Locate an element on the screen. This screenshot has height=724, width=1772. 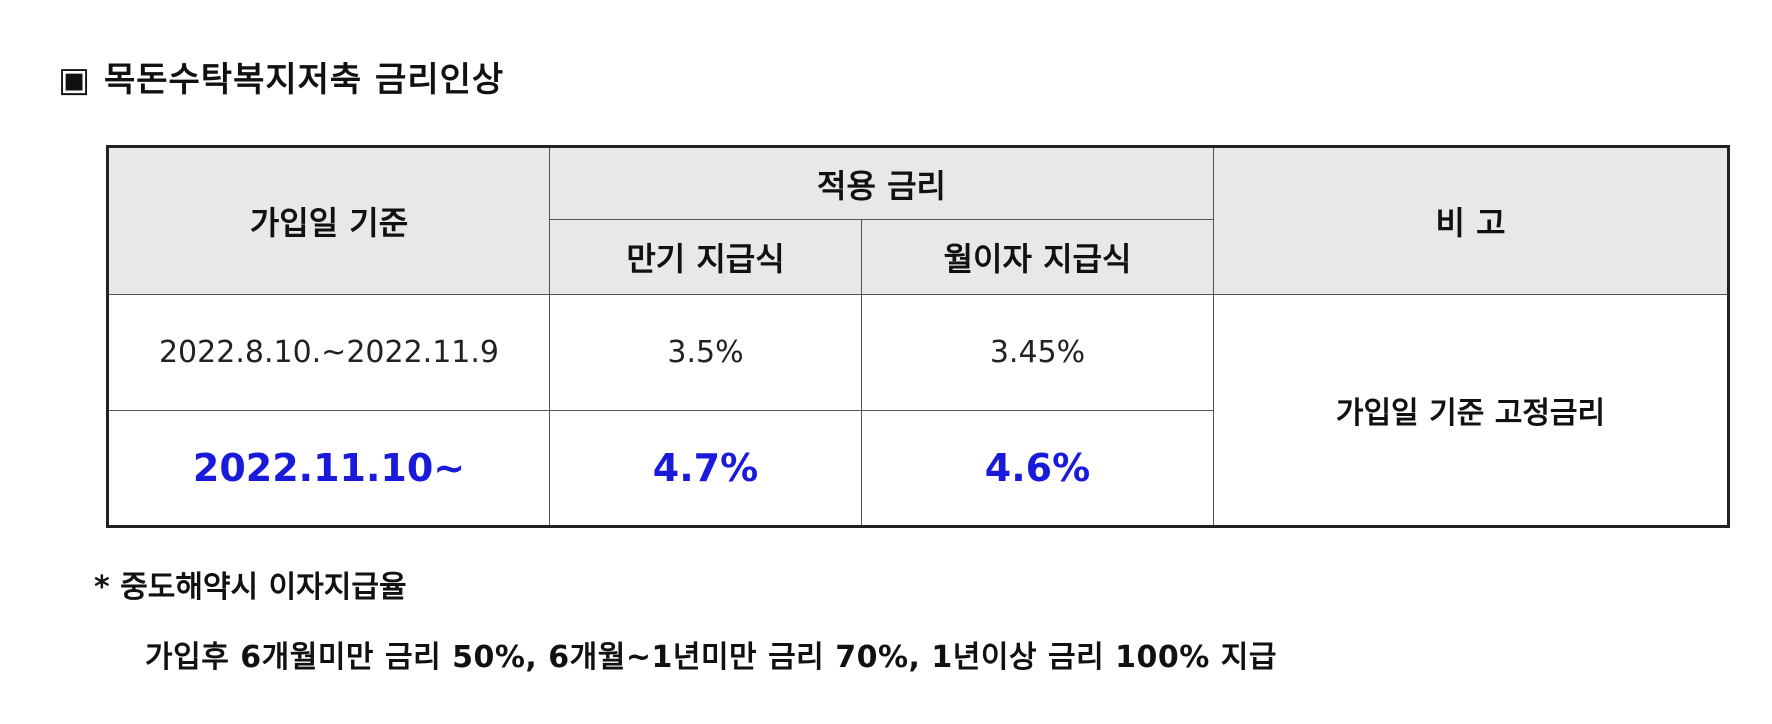
header-row: 만기 지급식 월이자 지급식 is located at coordinates (918, 257).